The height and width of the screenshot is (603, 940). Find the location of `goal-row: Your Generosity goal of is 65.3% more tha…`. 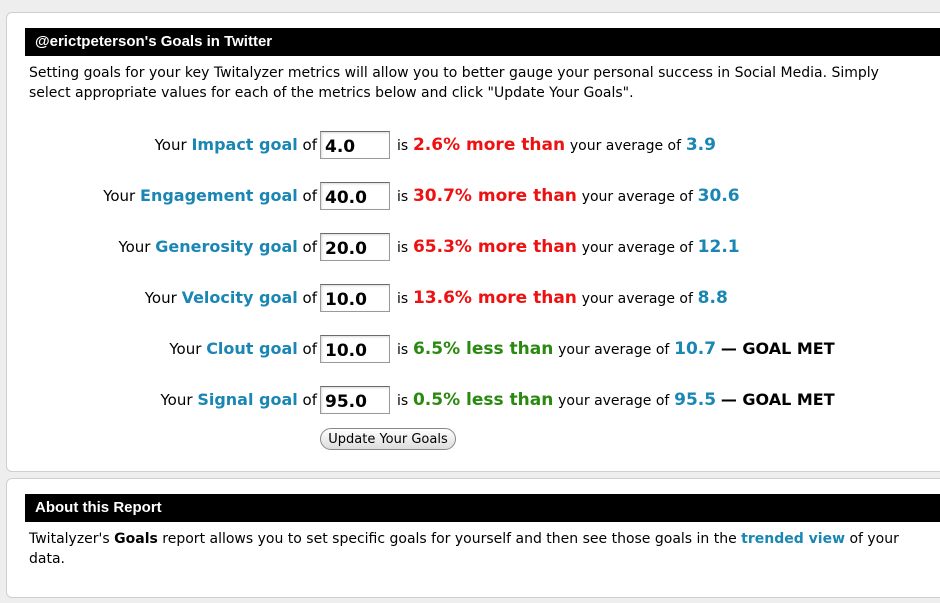

goal-row: Your Generosity goal of is 65.3% more tha… is located at coordinates (473, 247).